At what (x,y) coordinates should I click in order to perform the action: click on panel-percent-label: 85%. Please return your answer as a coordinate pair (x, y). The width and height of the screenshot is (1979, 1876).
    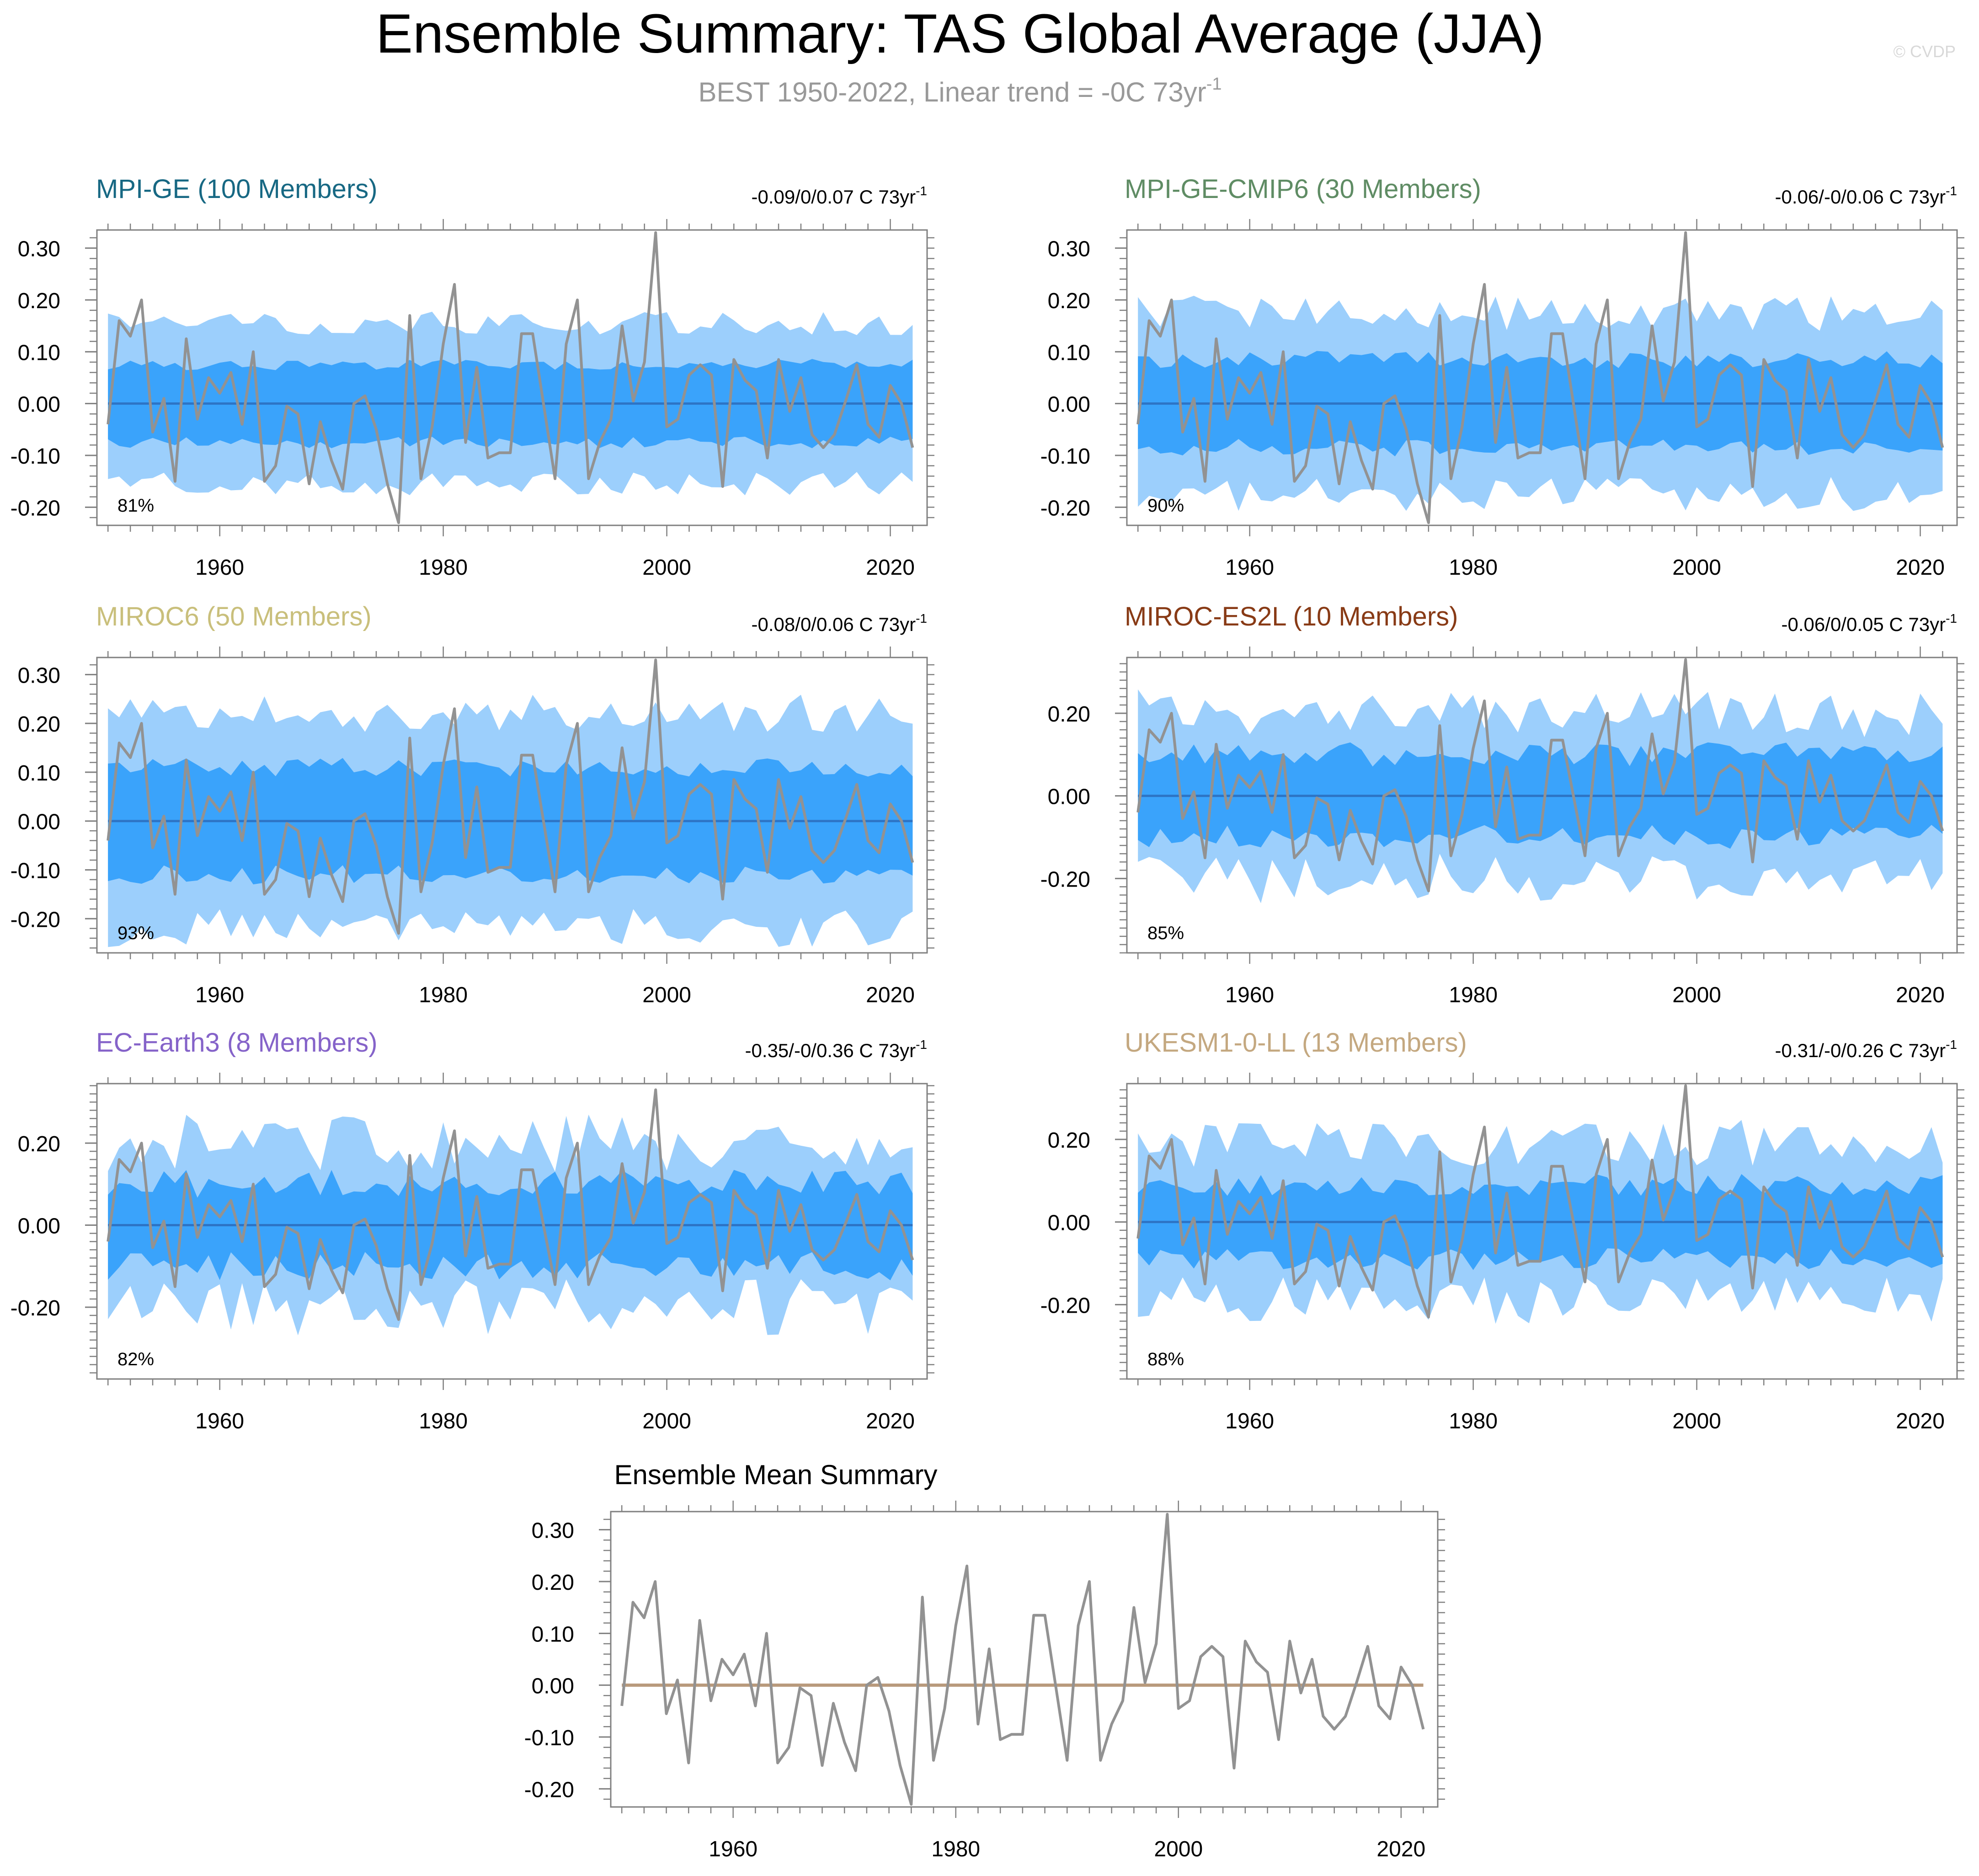
    Looking at the image, I should click on (1165, 933).